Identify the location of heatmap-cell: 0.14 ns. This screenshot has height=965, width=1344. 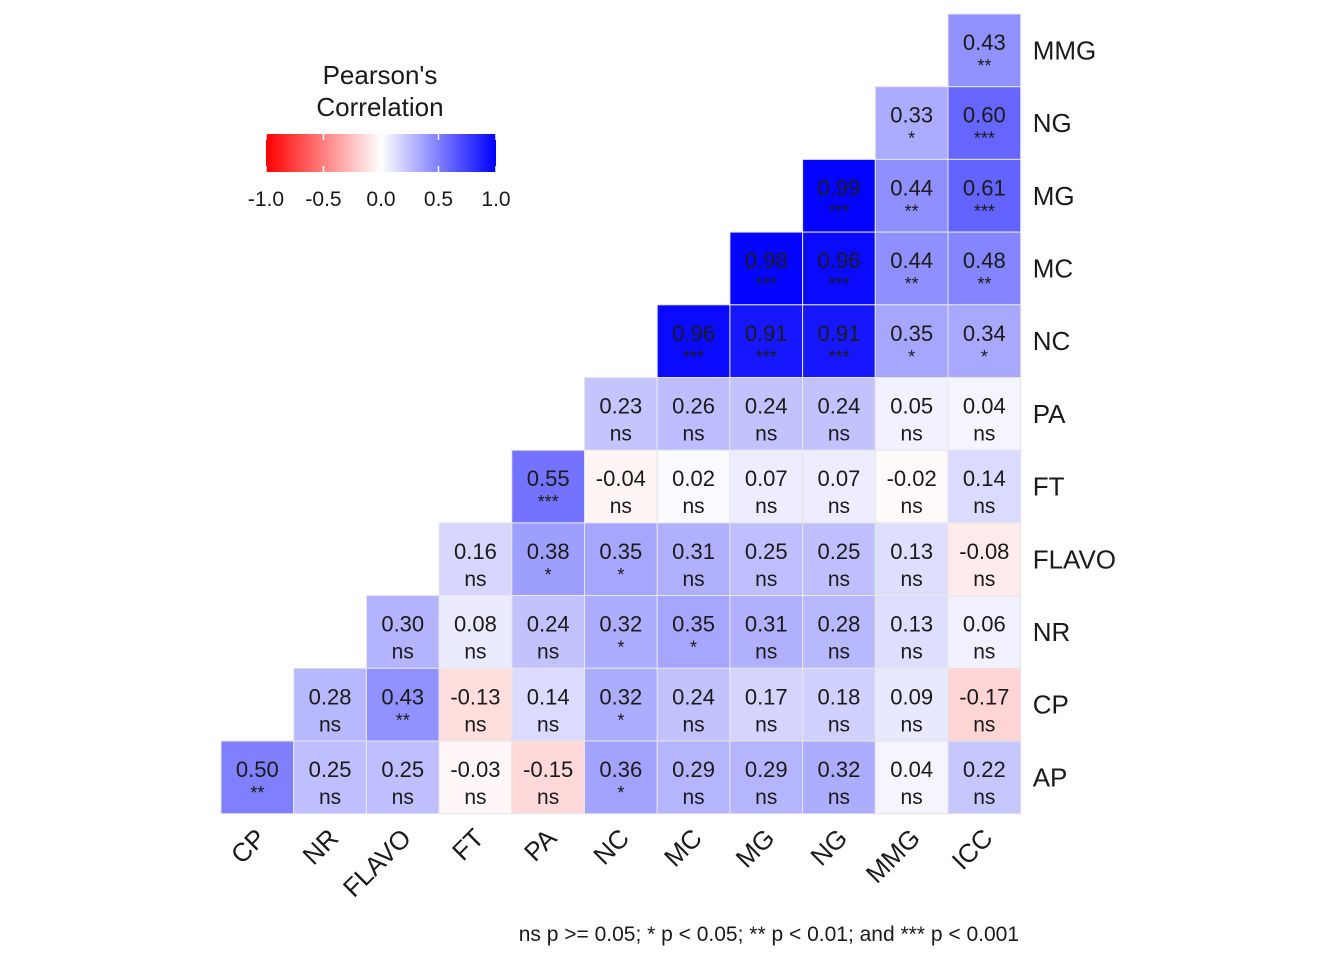
(548, 704).